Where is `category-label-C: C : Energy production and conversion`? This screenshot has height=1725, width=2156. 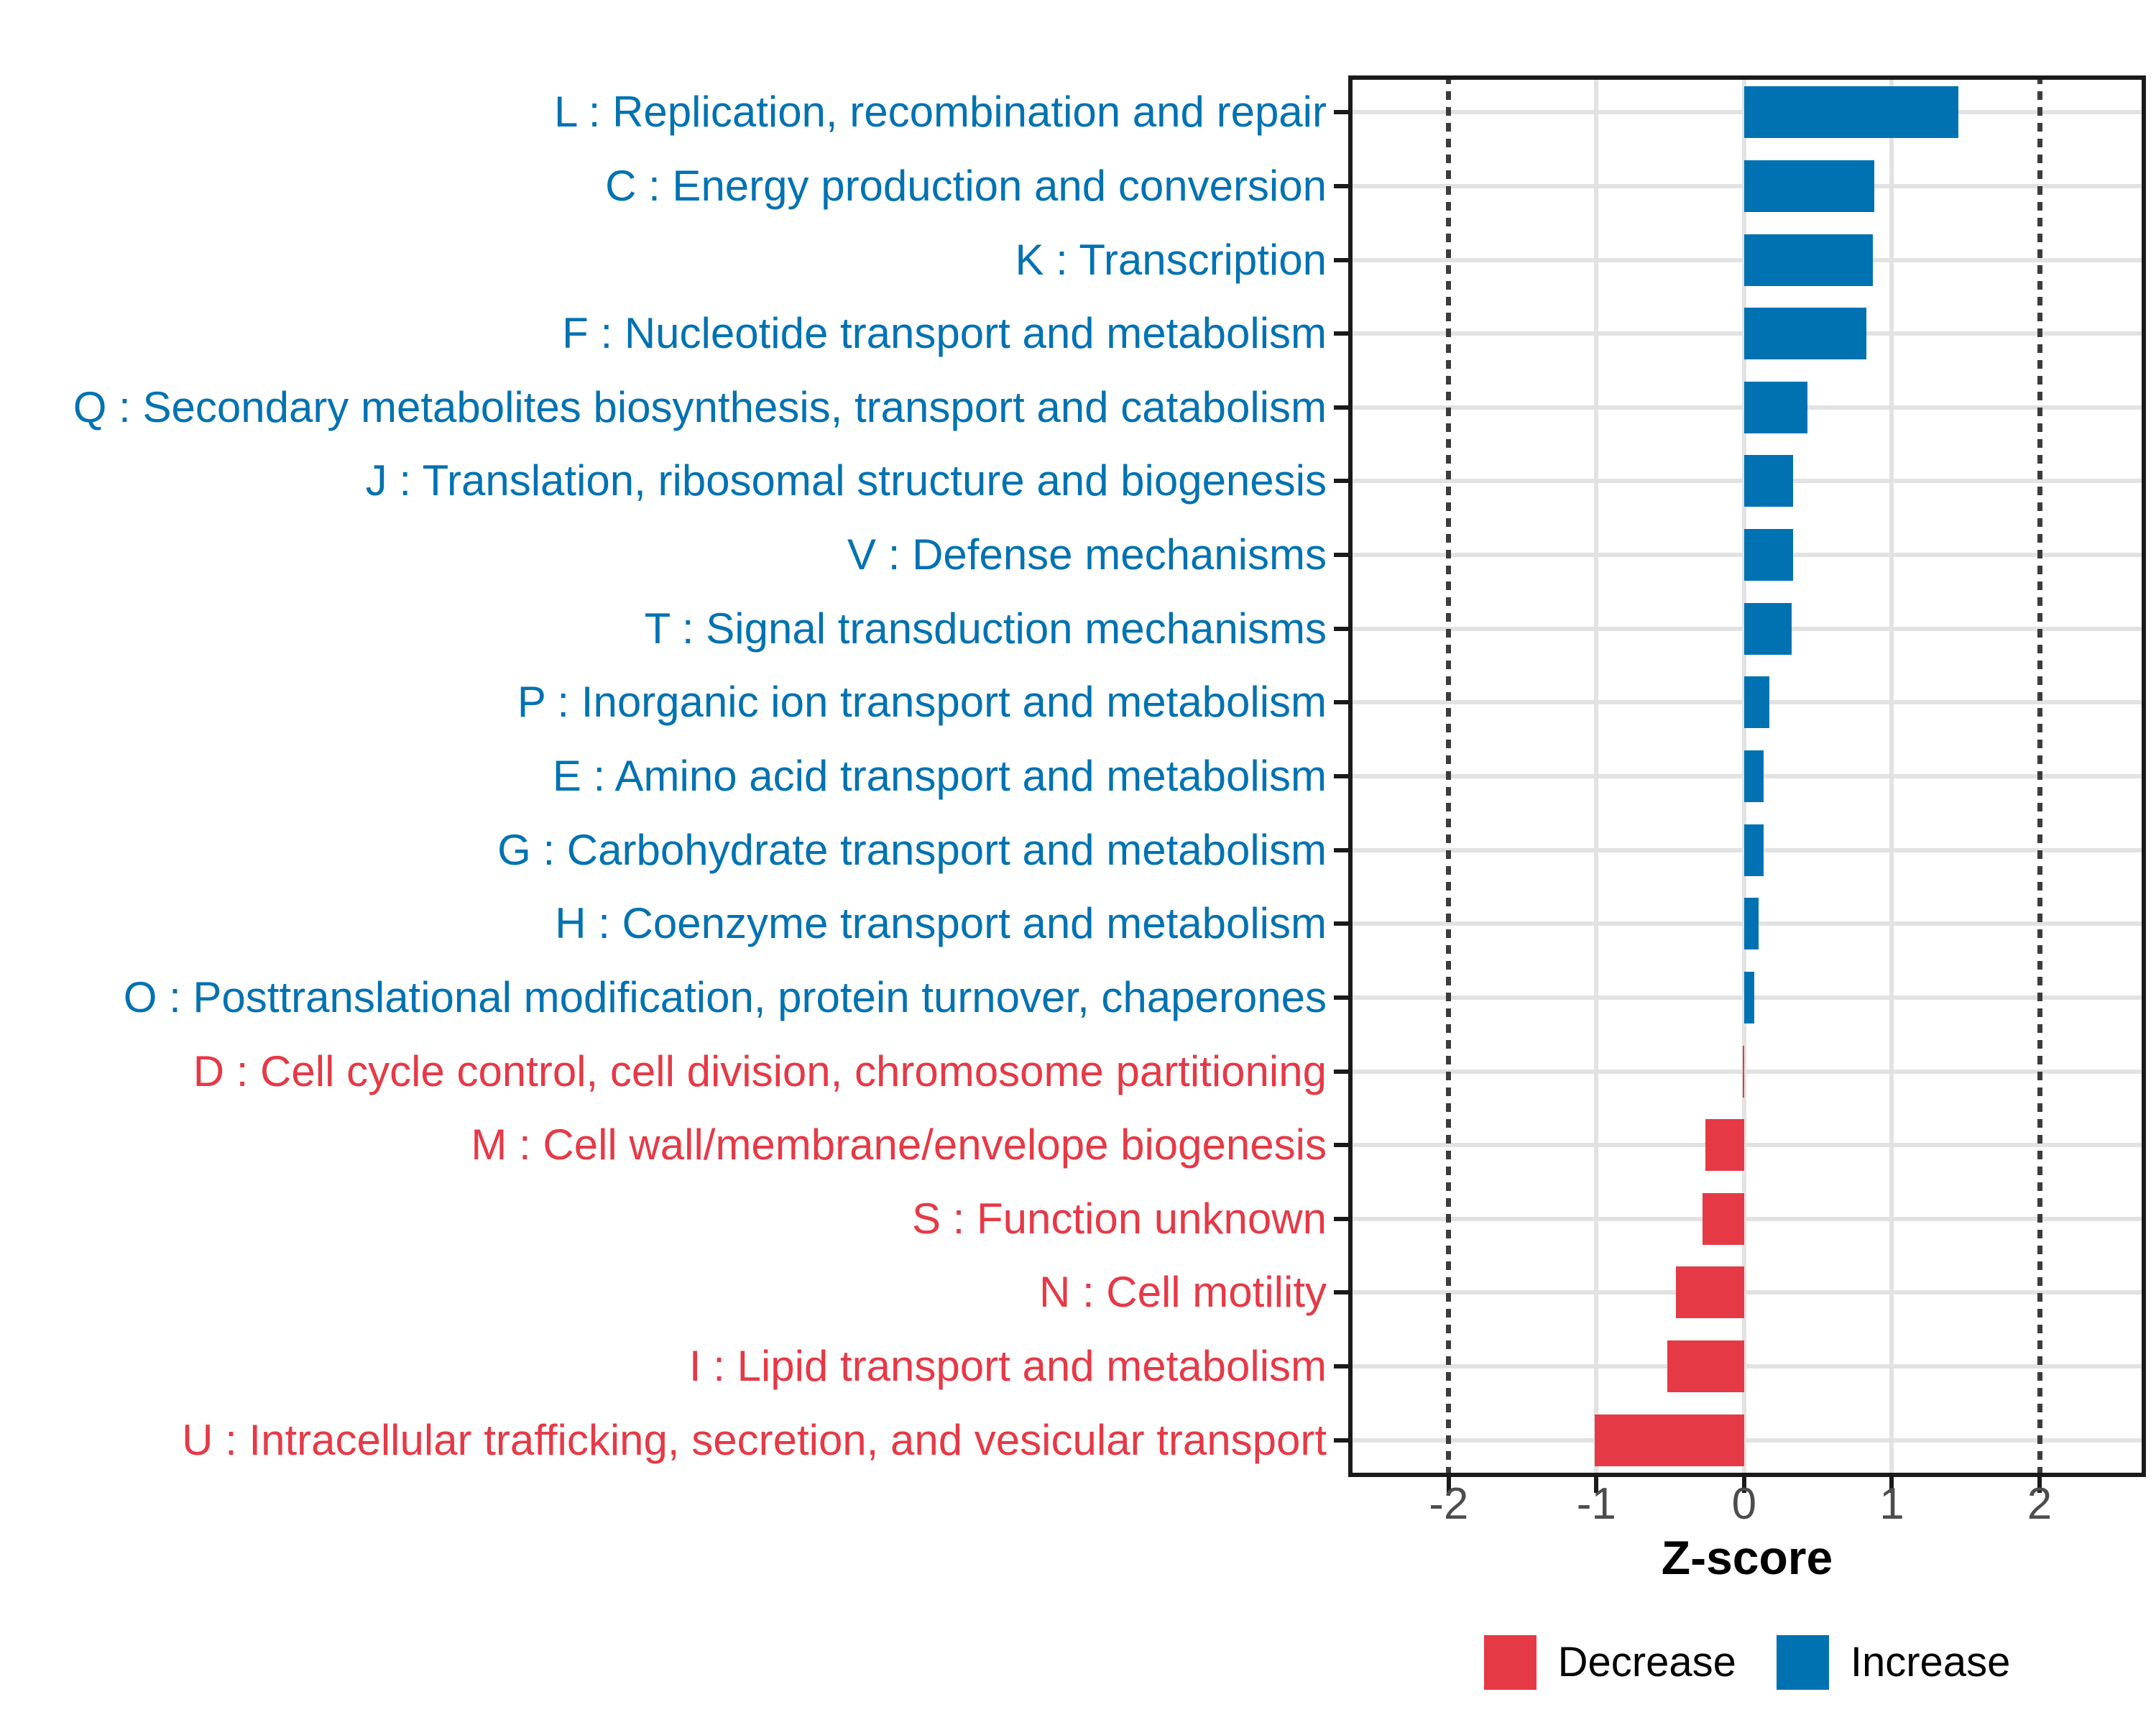
category-label-C: C : Energy production and conversion is located at coordinates (966, 185).